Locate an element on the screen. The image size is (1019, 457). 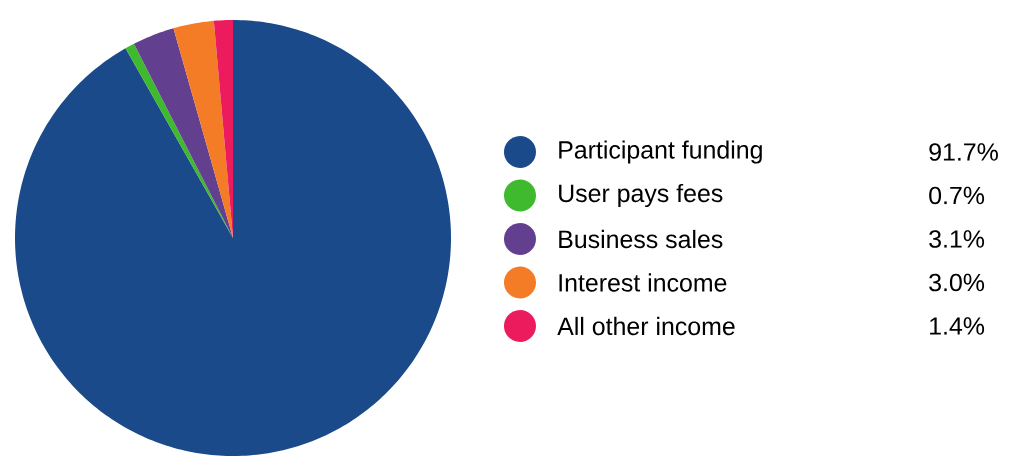
data-label: 91.7% is located at coordinates (963, 152).